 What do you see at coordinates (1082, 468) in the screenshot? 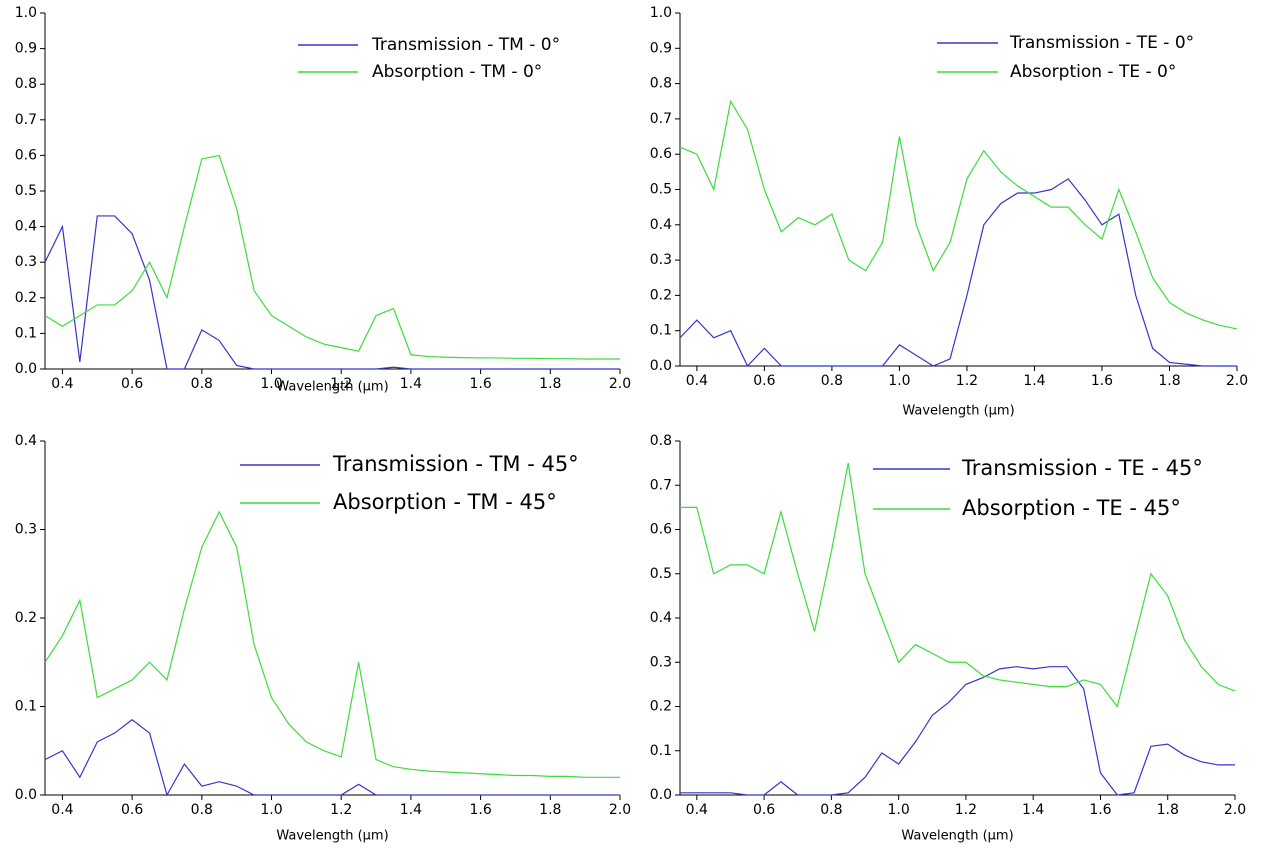
I see `legend-label: Transmission - TE - 45°` at bounding box center [1082, 468].